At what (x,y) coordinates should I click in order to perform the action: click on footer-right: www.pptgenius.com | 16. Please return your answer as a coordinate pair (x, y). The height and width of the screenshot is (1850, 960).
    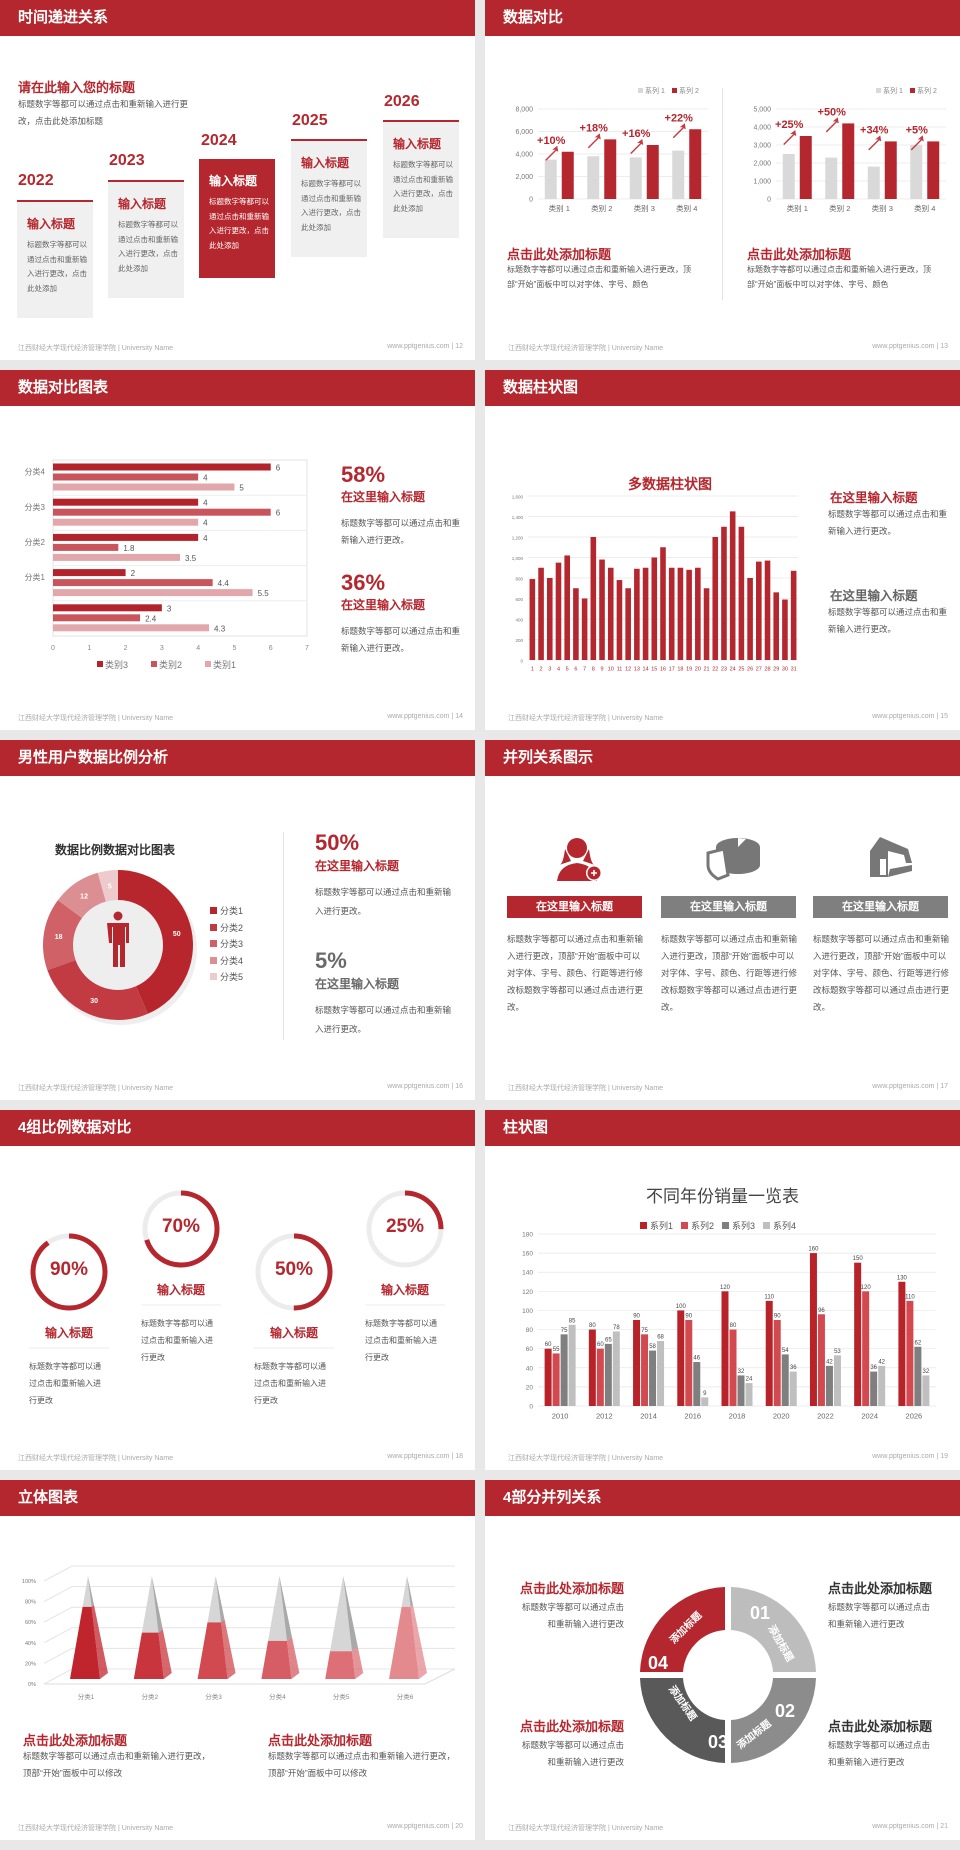
    Looking at the image, I should click on (425, 1086).